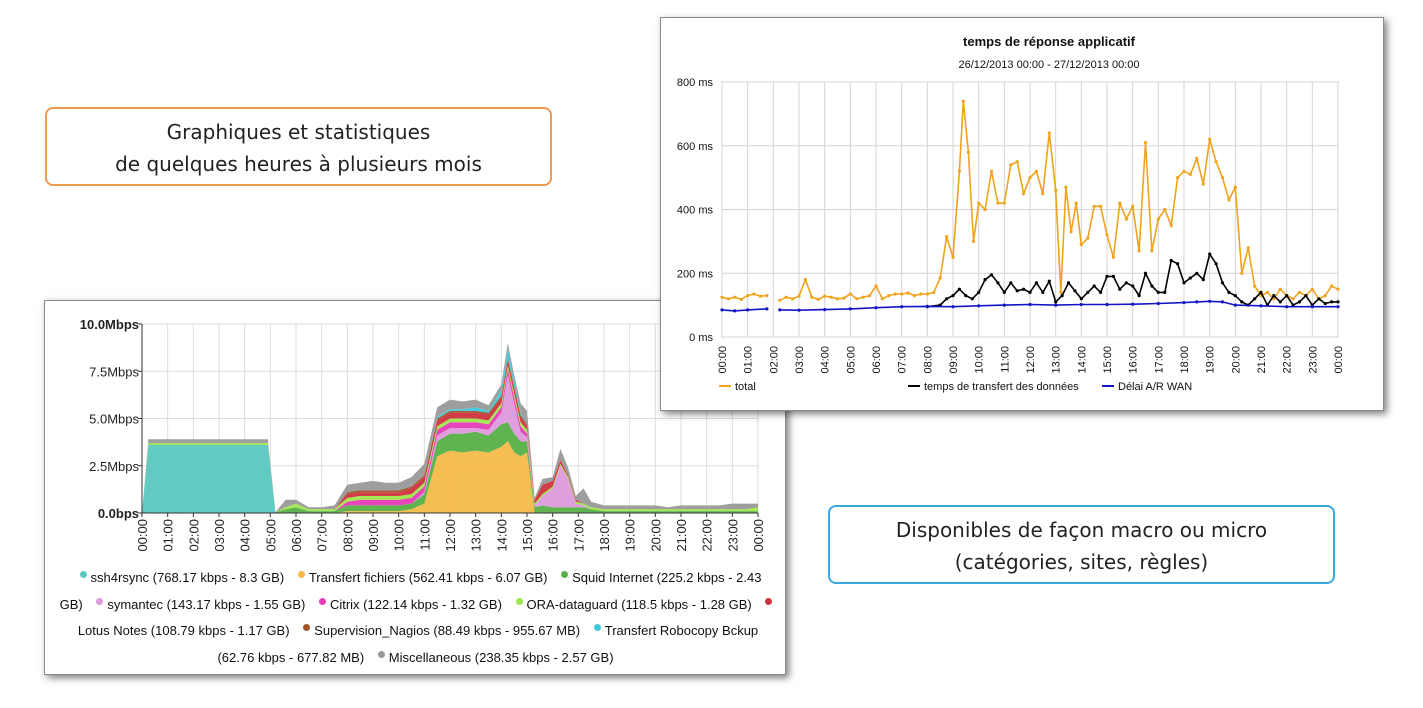  I want to click on area-series-ssh4rsync, so click(450, 479).